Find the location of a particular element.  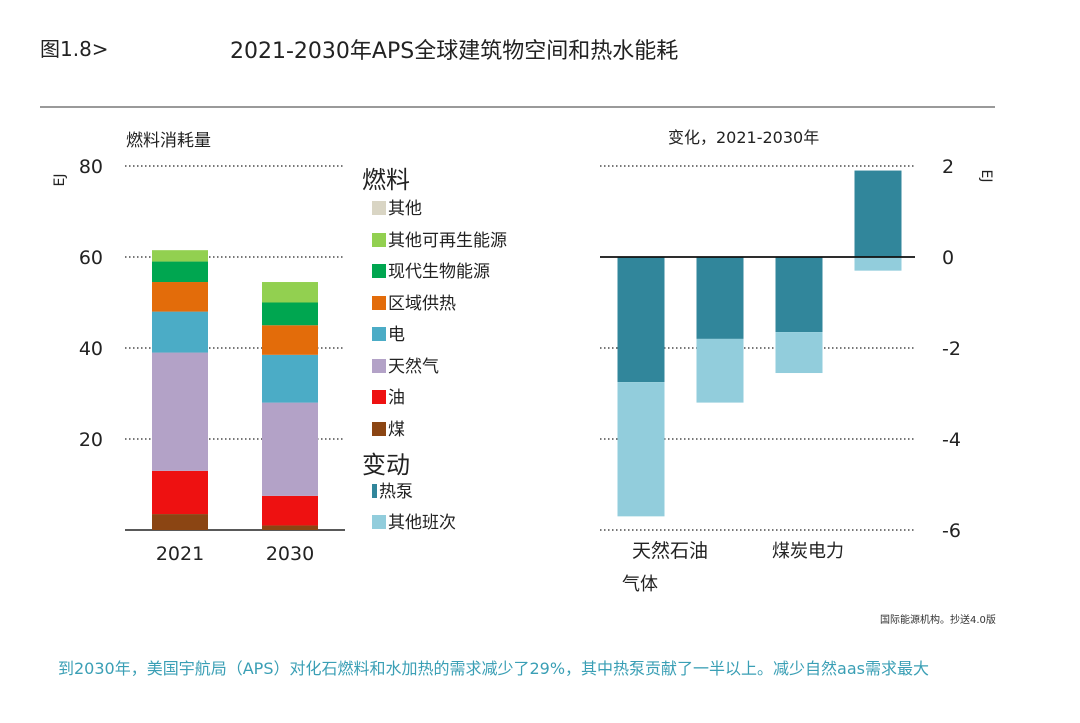

right-axis-unit: EJ is located at coordinates (986, 176).